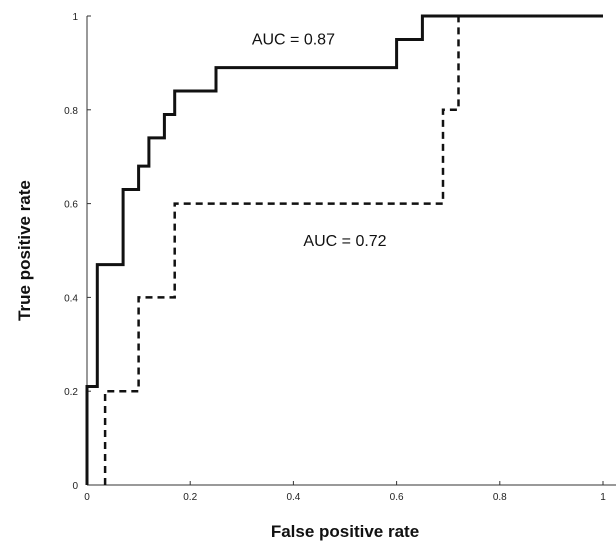 Image resolution: width=616 pixels, height=544 pixels. I want to click on x-tick-label: 0.8, so click(500, 497).